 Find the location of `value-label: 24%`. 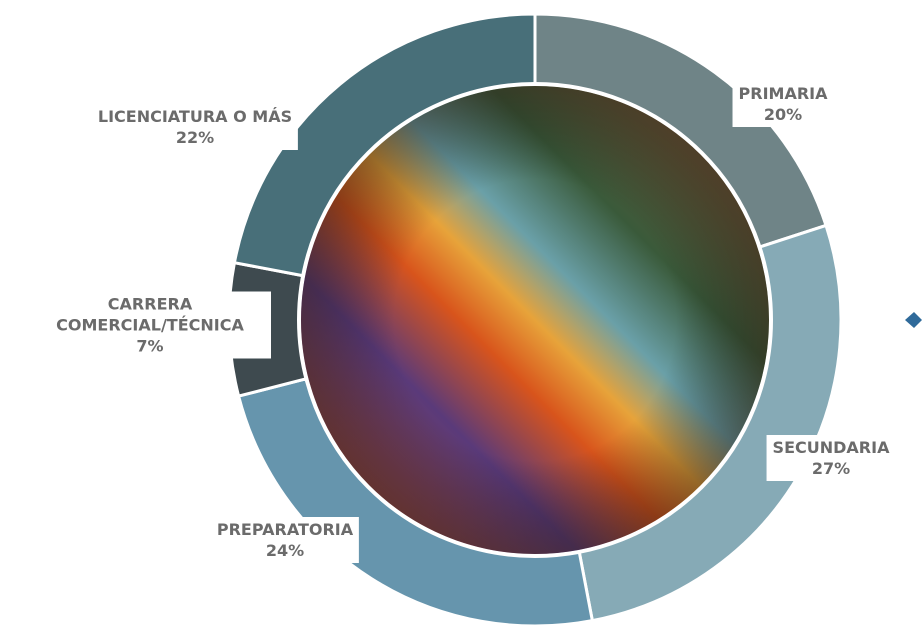

value-label: 24% is located at coordinates (285, 550).